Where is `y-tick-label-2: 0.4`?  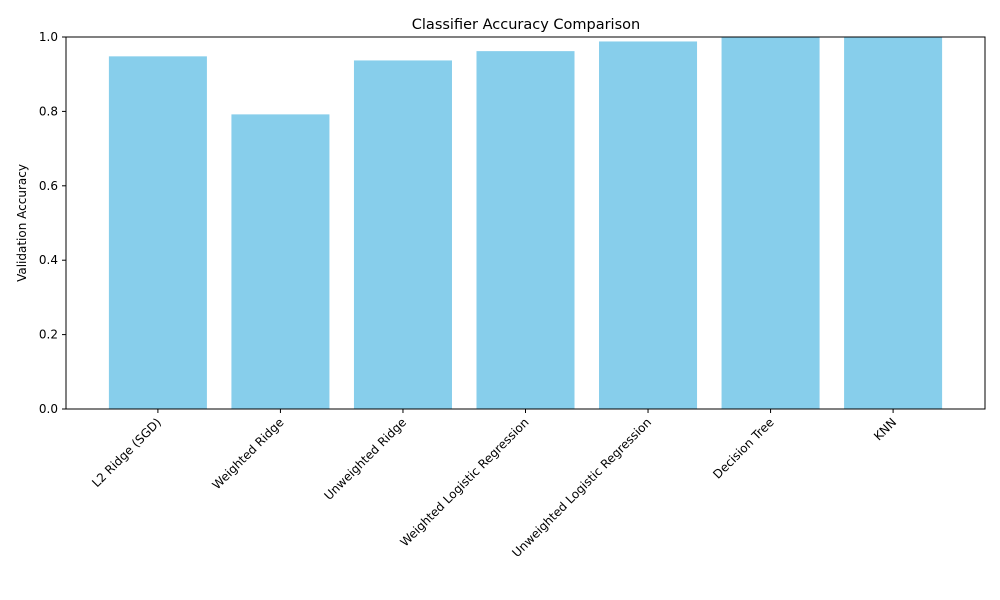
y-tick-label-2: 0.4 is located at coordinates (48, 260).